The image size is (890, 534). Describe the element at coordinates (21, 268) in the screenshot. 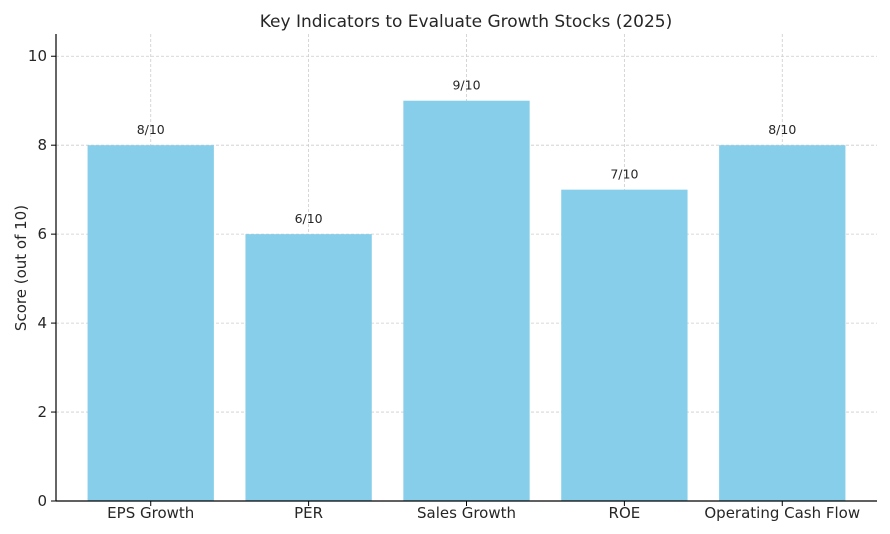

I see `y-axis-label: Score (out of 10)` at that location.